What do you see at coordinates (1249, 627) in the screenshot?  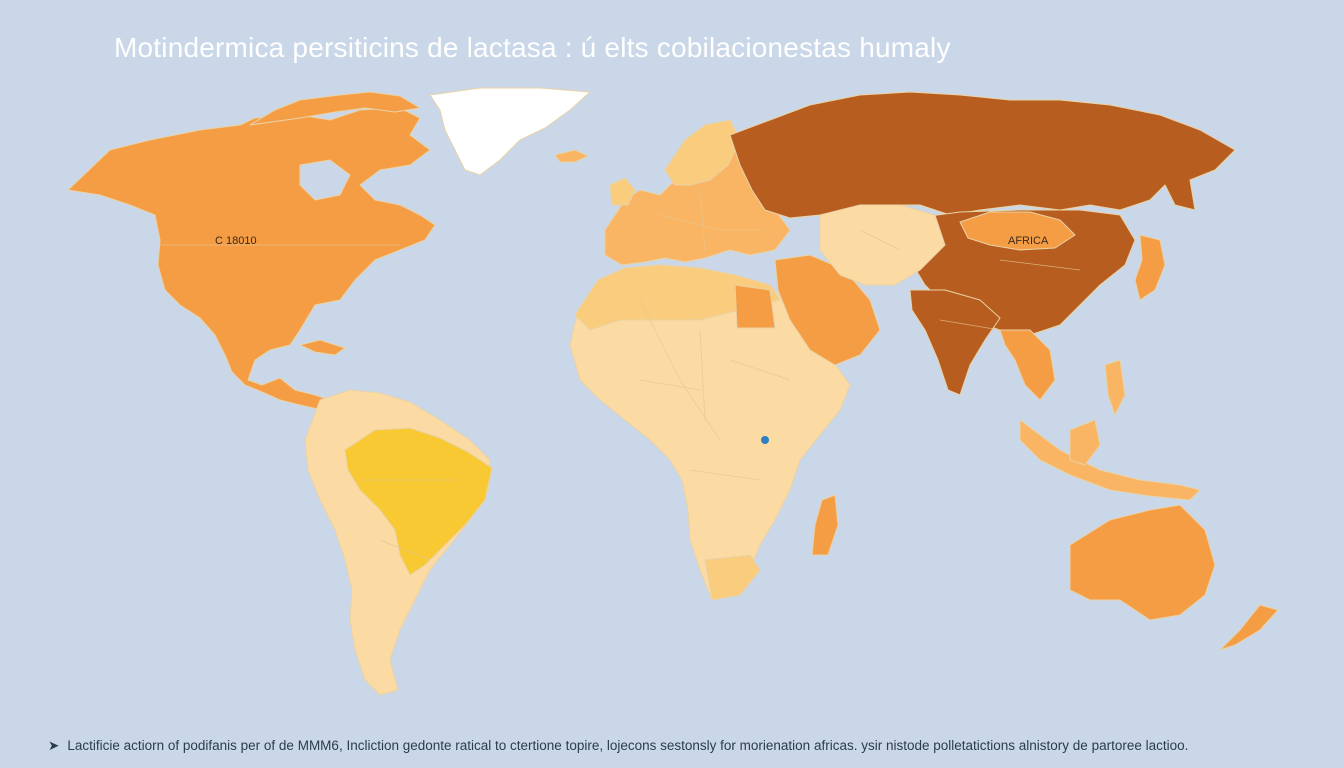 I see `region-new-zealand` at bounding box center [1249, 627].